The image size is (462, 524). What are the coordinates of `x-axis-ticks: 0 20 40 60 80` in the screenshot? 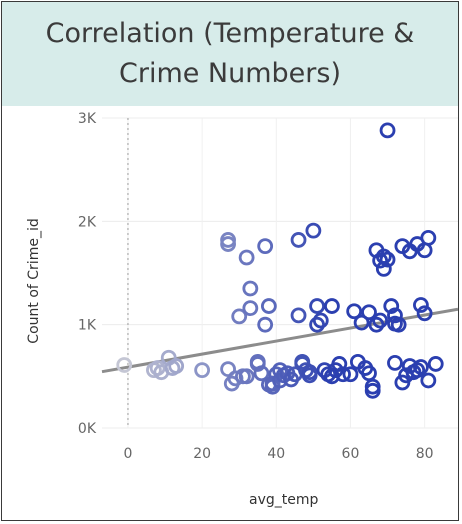 It's located at (278, 454).